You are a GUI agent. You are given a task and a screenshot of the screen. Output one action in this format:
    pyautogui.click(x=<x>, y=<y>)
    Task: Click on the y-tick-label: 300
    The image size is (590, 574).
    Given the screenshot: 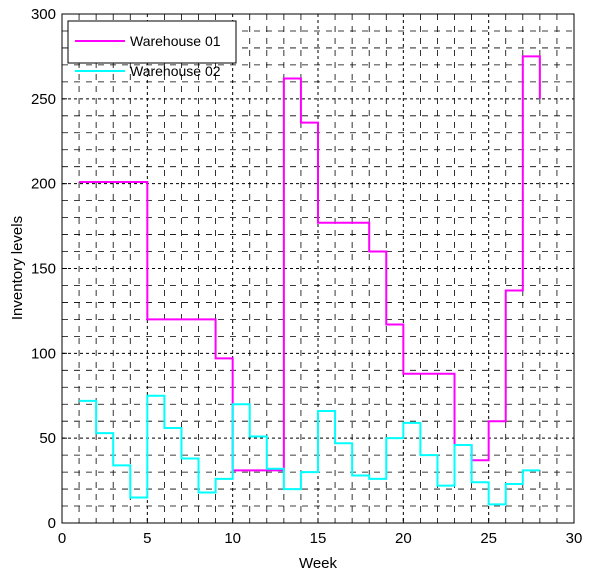 What is the action you would take?
    pyautogui.click(x=43, y=14)
    